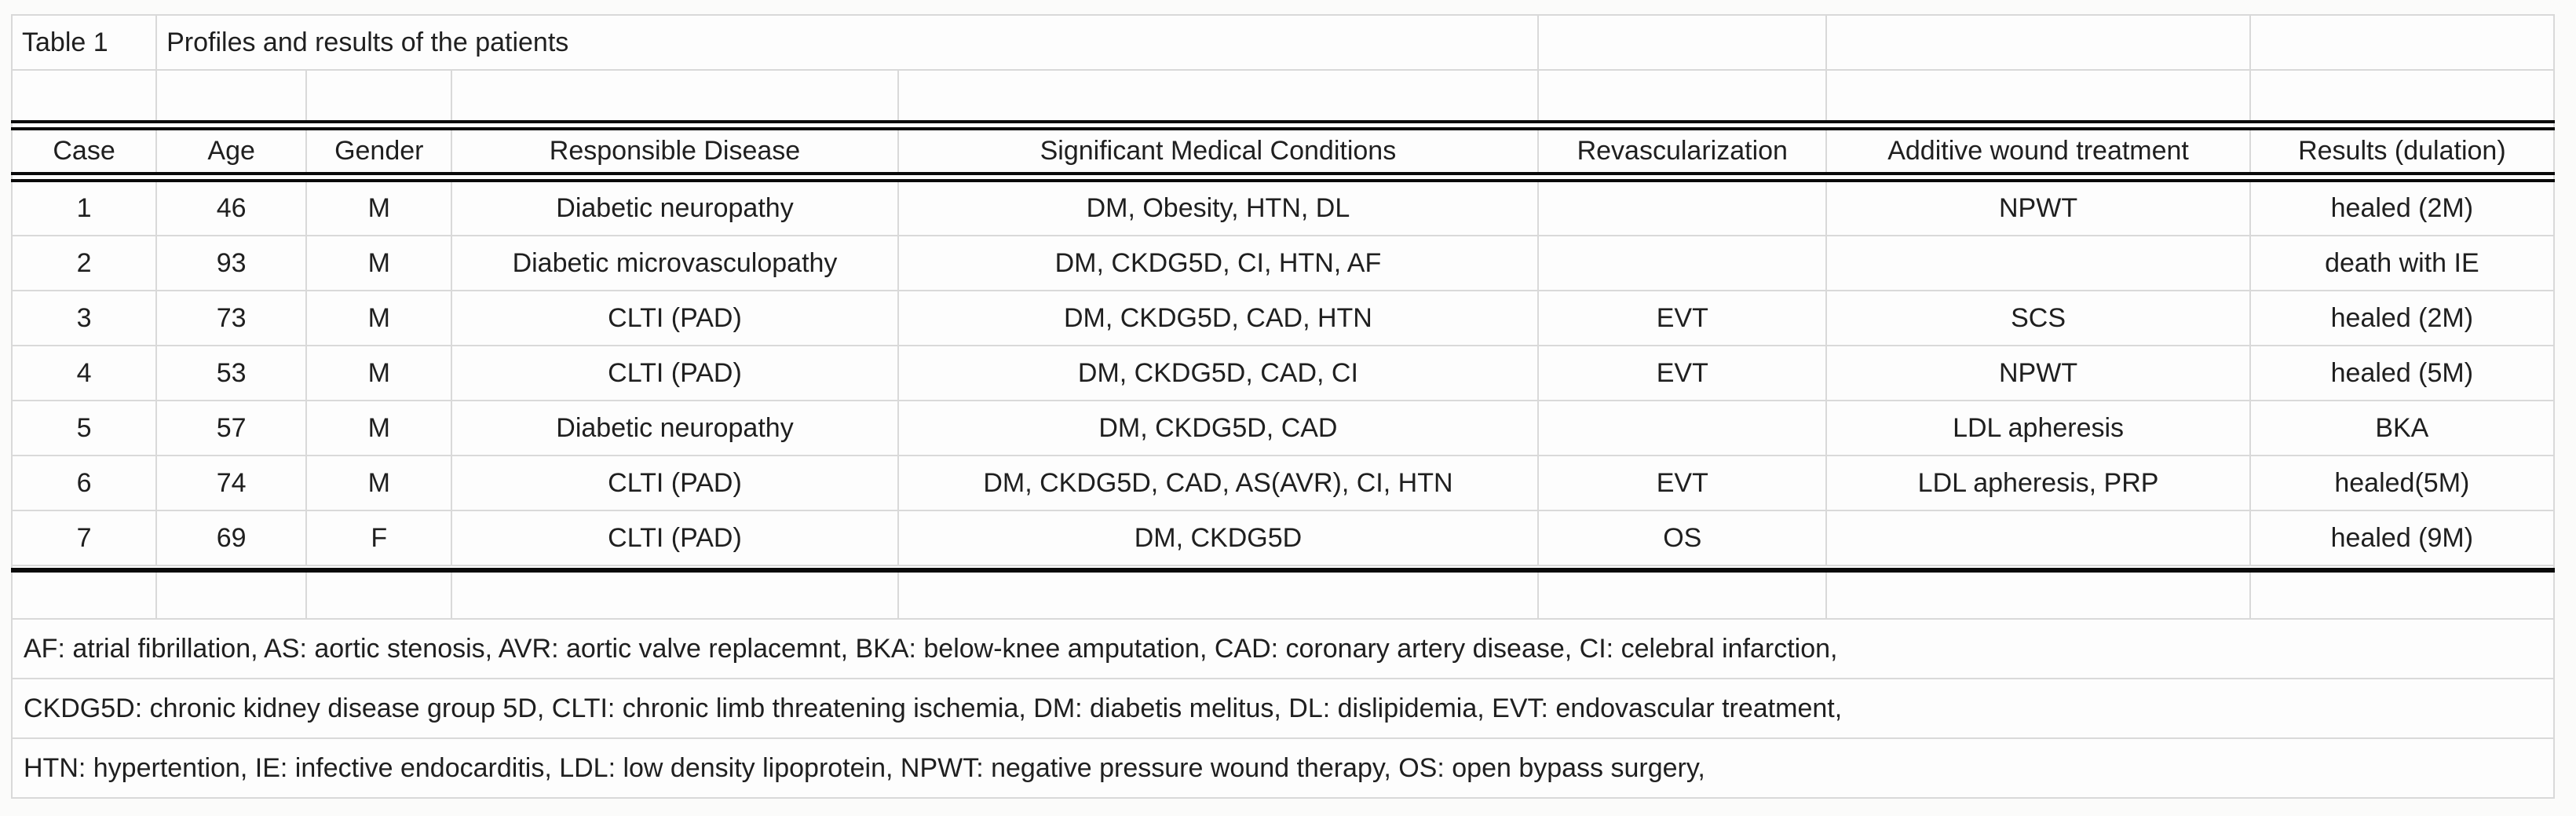 The width and height of the screenshot is (2576, 816). I want to click on cell-case: 3, so click(84, 318).